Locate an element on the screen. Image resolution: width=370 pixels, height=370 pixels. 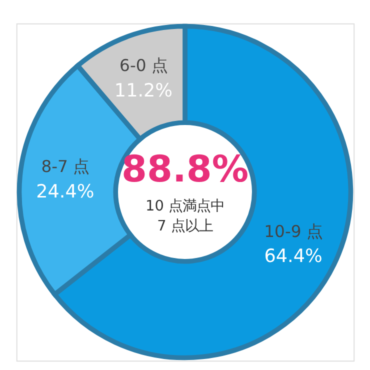
data-label: 64.4% is located at coordinates (293, 256).